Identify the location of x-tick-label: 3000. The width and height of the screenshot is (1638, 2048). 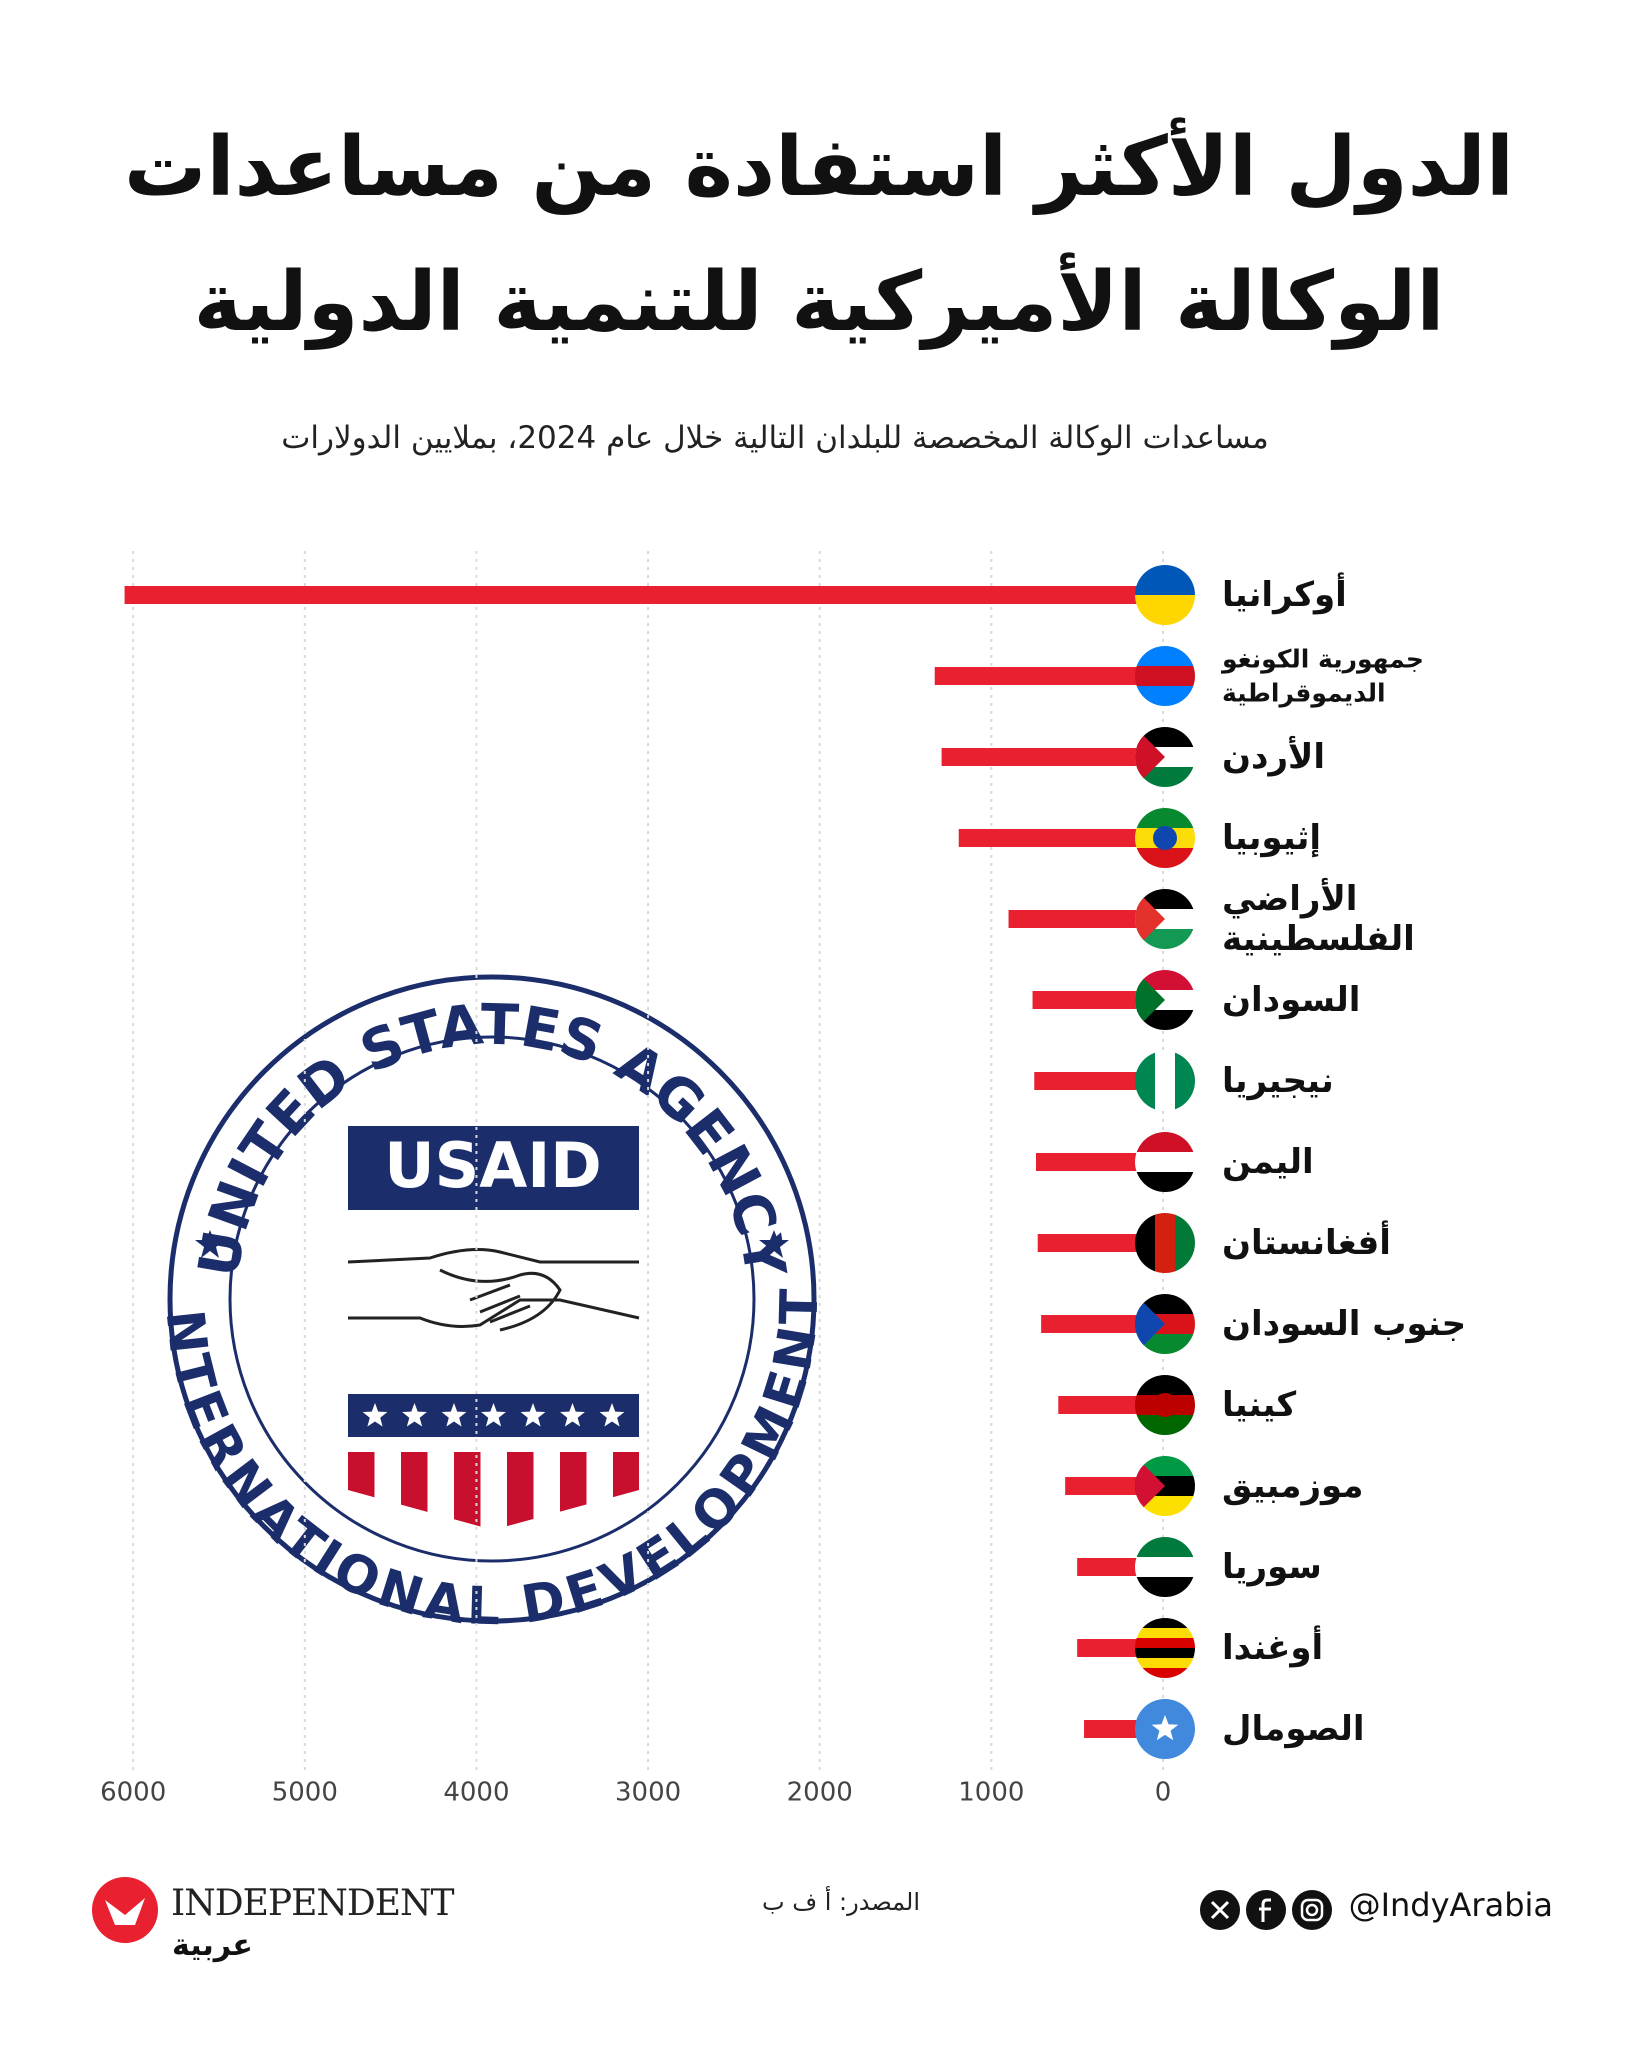
(648, 1793).